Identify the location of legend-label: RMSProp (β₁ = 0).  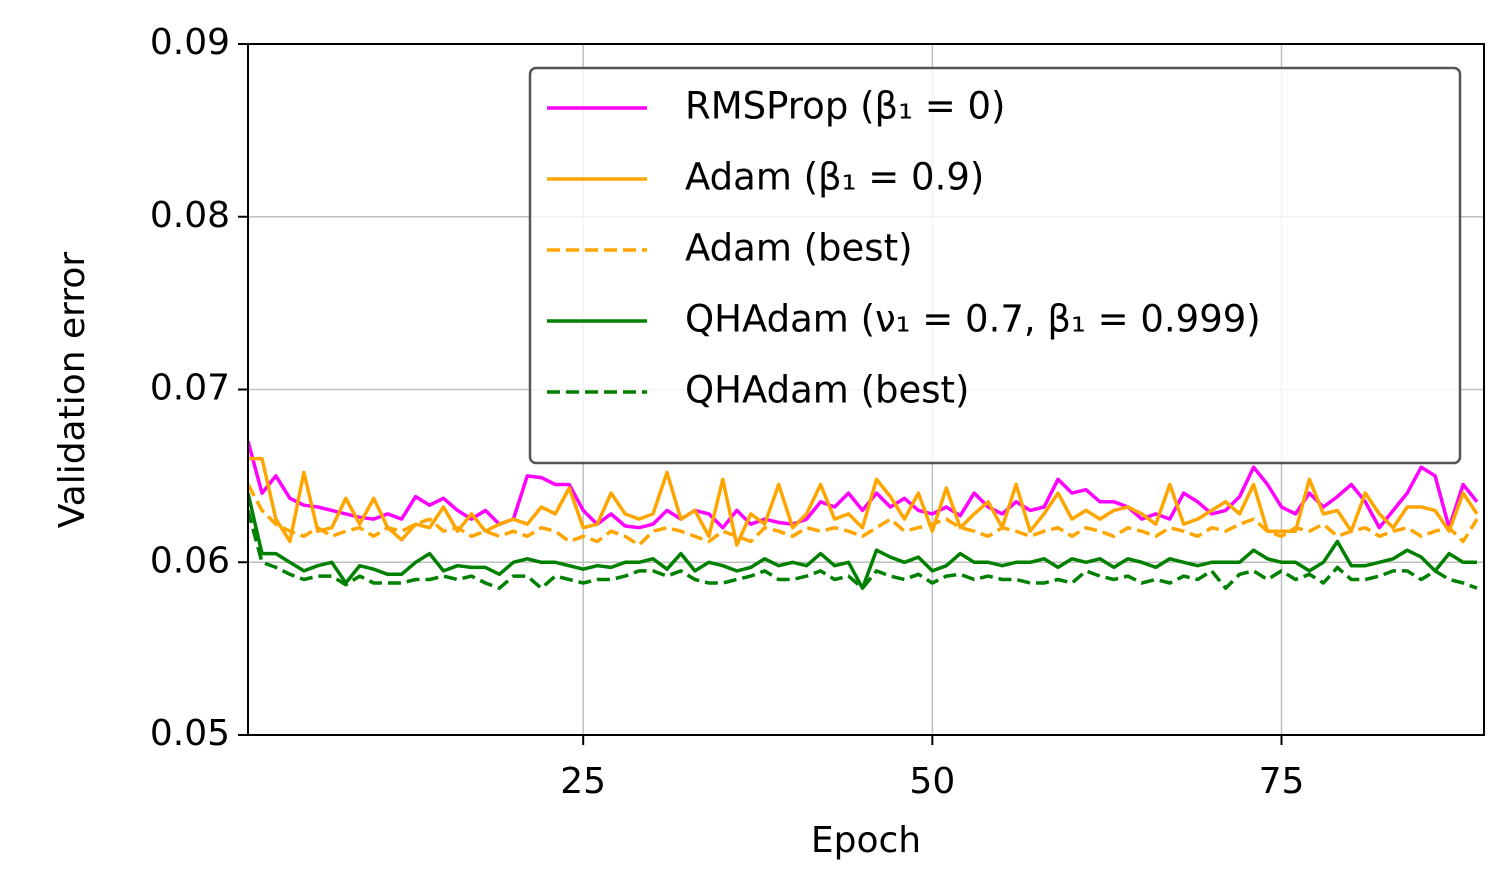
(845, 106).